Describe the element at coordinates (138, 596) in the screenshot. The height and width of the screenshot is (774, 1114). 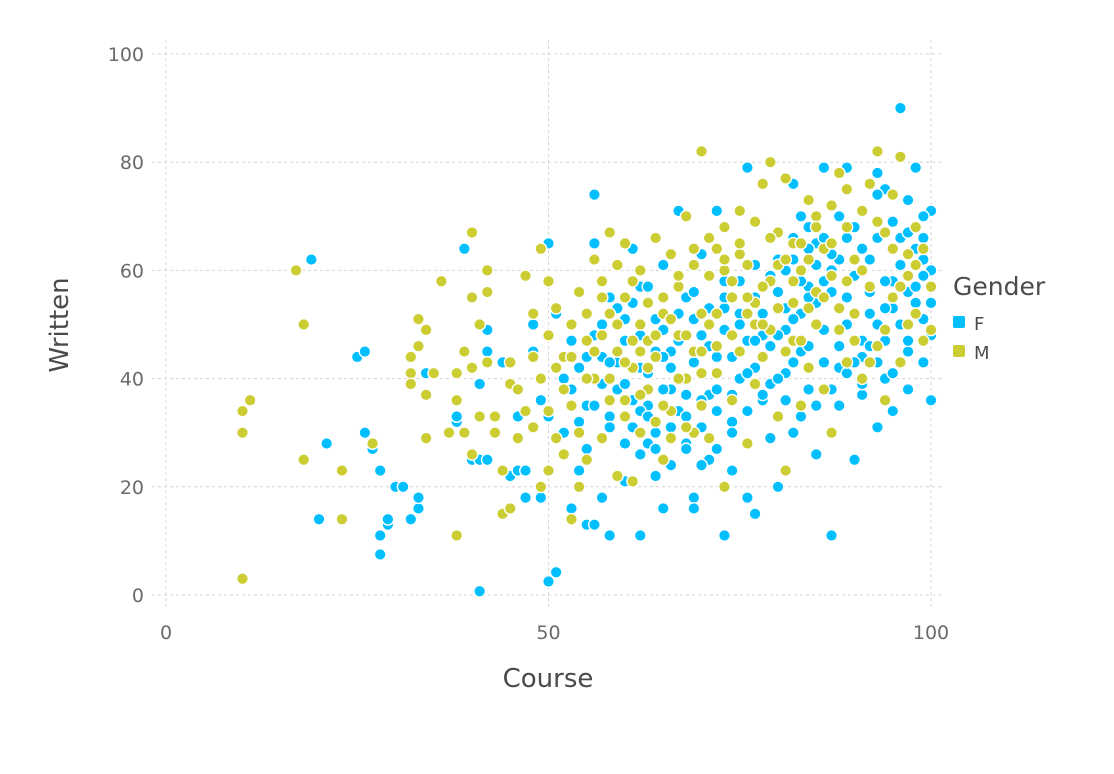
I see `y-tick-label: 0` at that location.